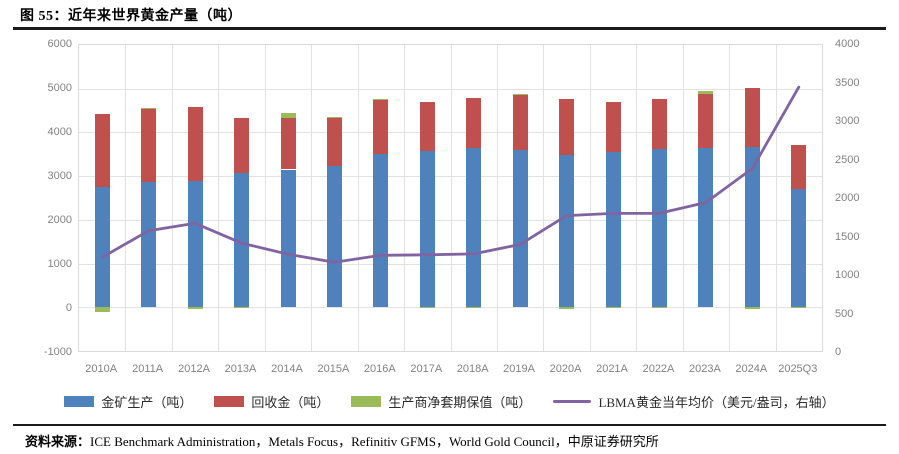  What do you see at coordinates (290, 402) in the screenshot?
I see `legend-label-recycled: 回收金（吨）` at bounding box center [290, 402].